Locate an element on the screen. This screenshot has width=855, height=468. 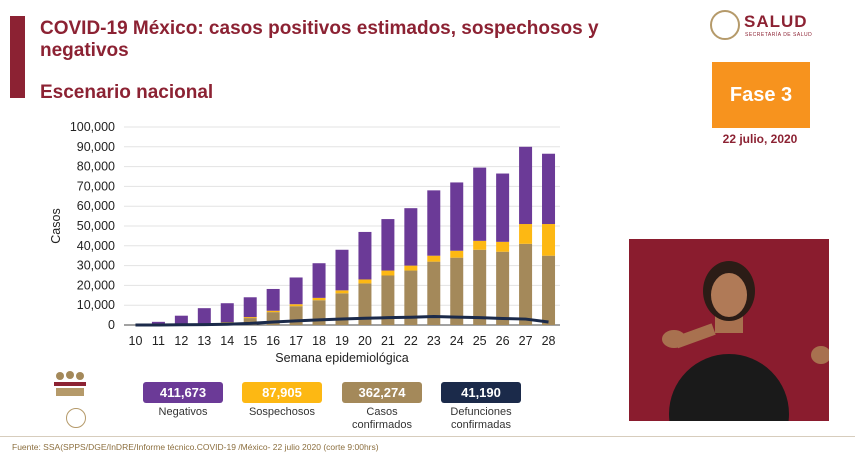
stat-confirmados-value: 362,274 is located at coordinates (382, 392).